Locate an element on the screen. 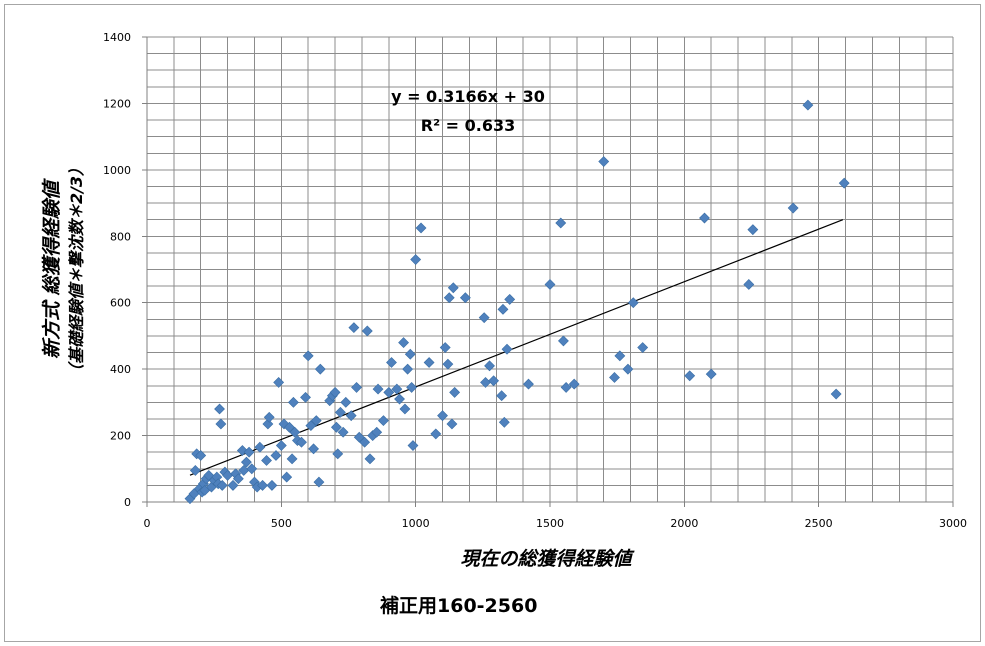  x-tick-label: 3000 is located at coordinates (953, 523).